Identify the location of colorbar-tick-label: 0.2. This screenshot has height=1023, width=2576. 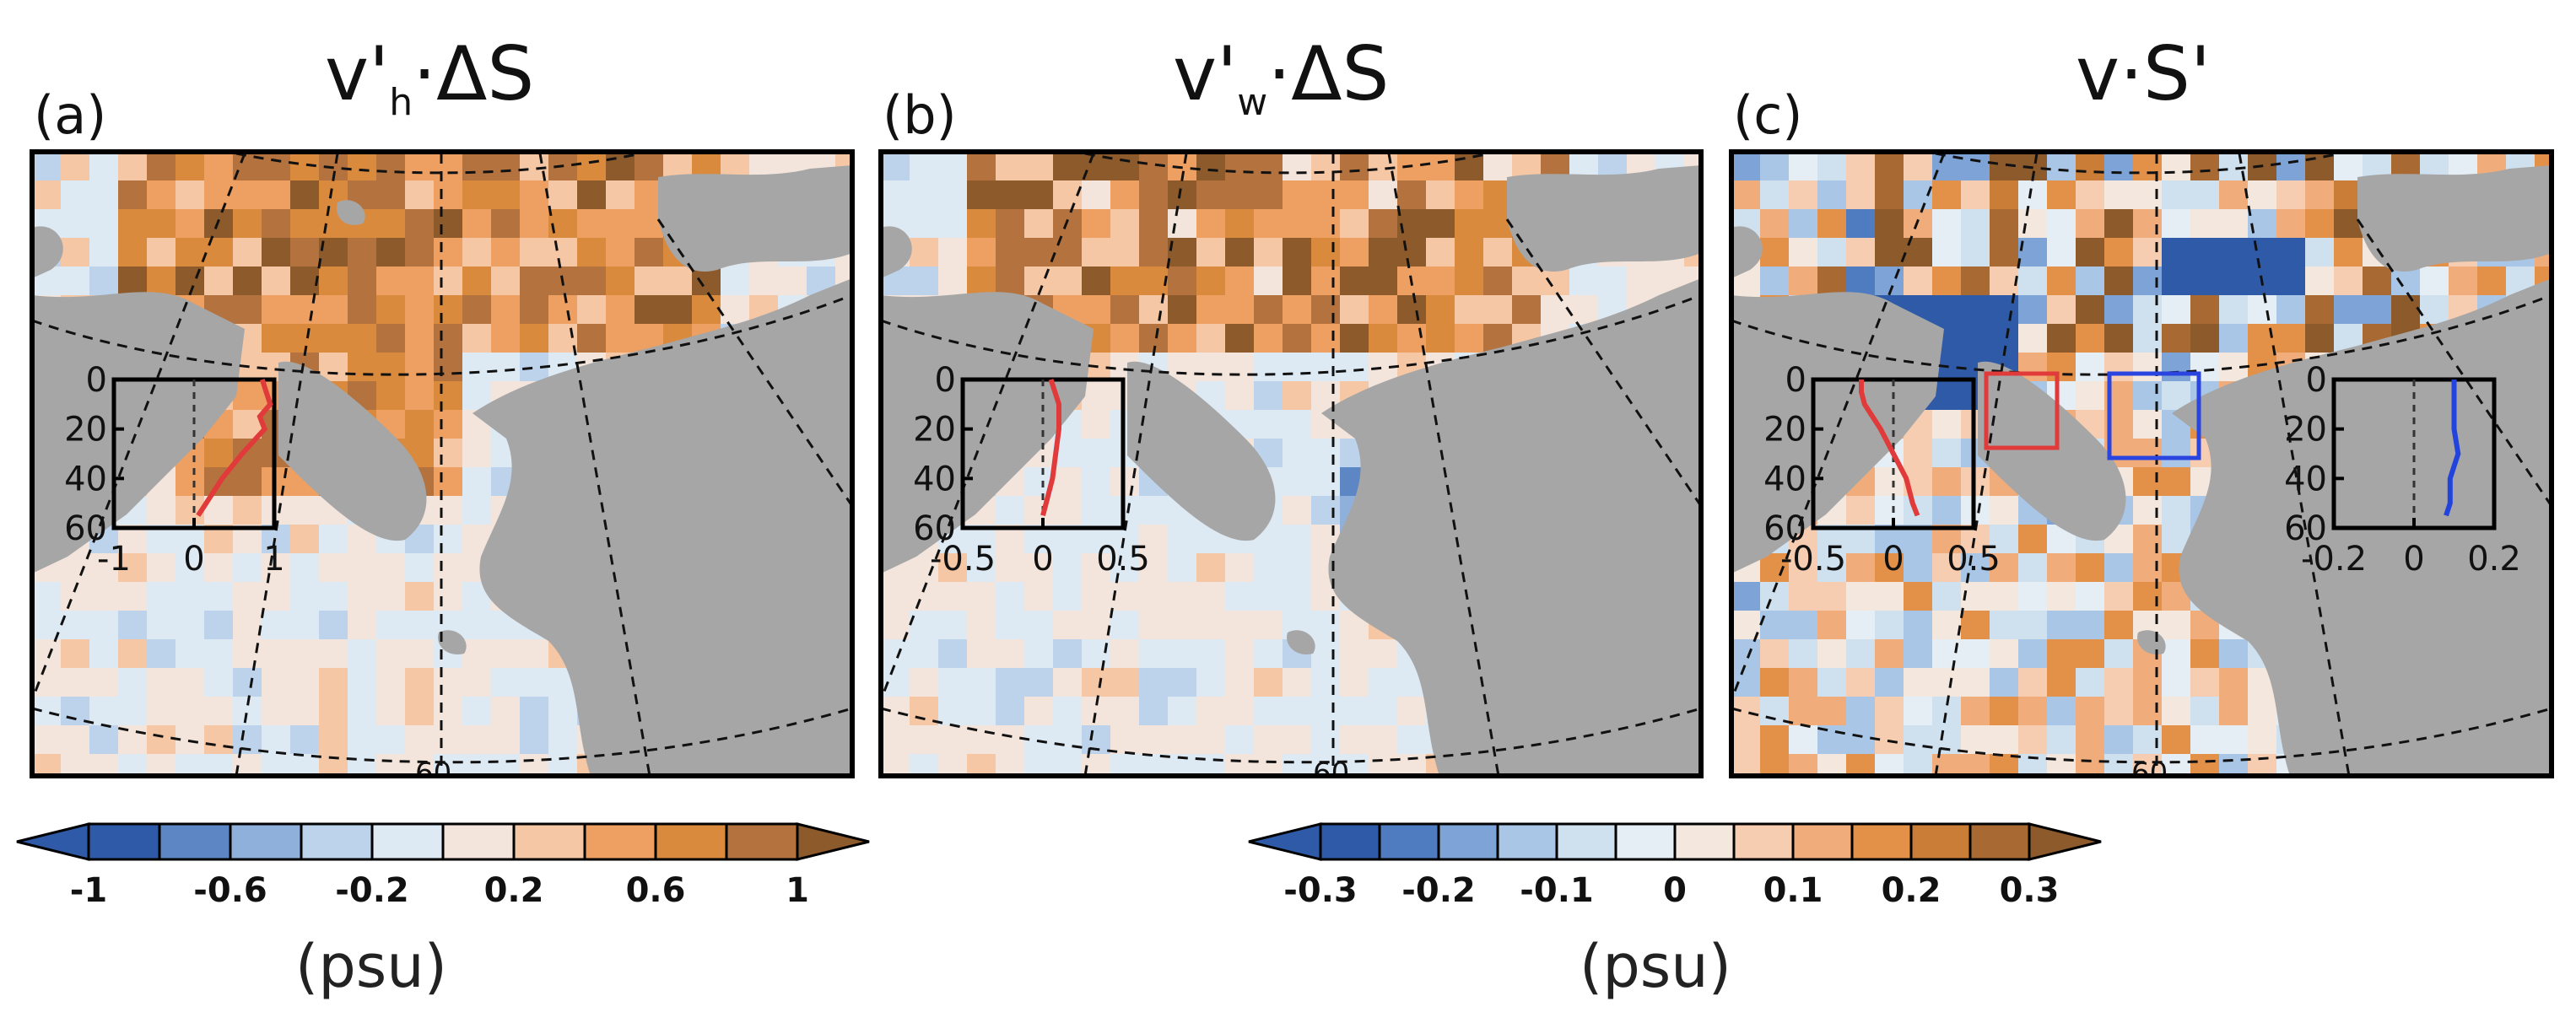
(1911, 891).